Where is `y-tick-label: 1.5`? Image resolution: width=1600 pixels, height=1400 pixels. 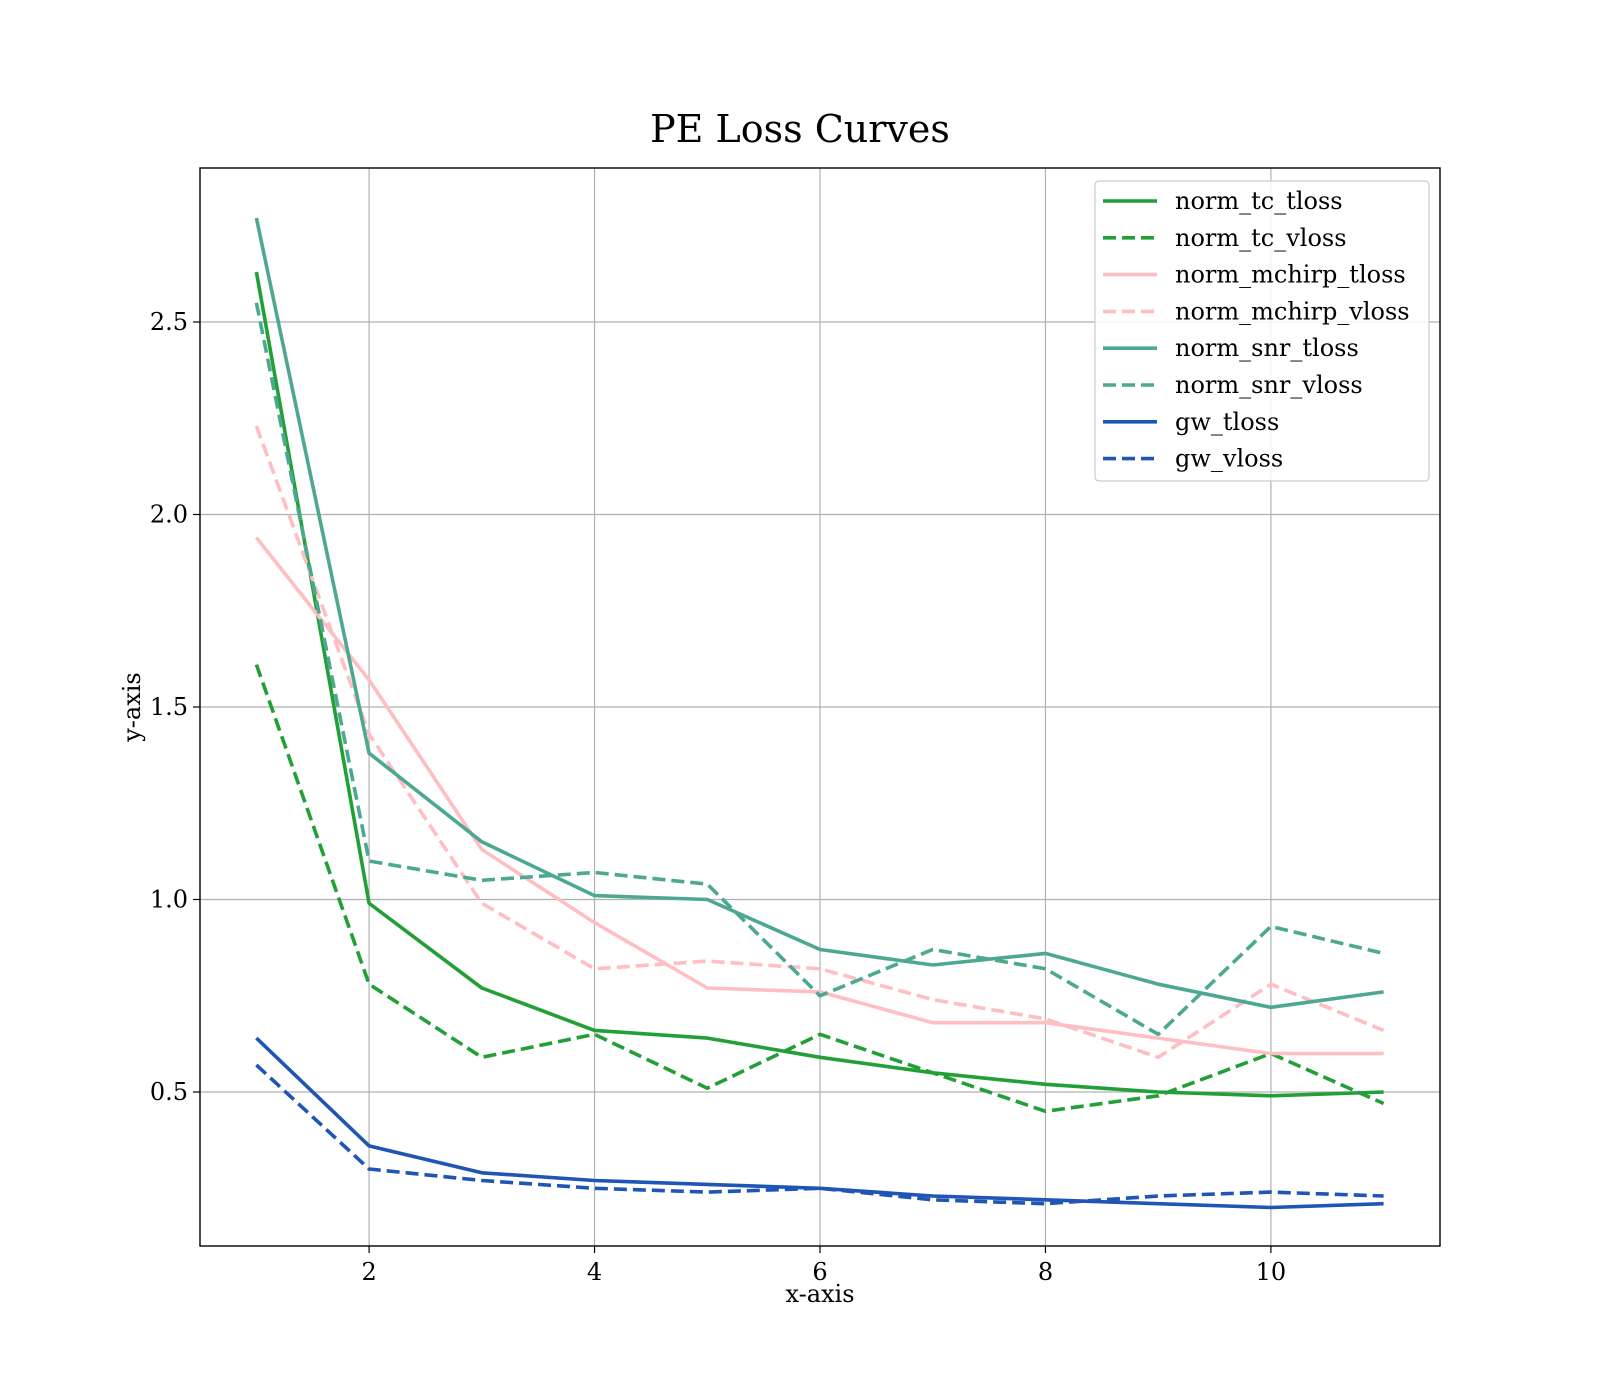 y-tick-label: 1.5 is located at coordinates (169, 707).